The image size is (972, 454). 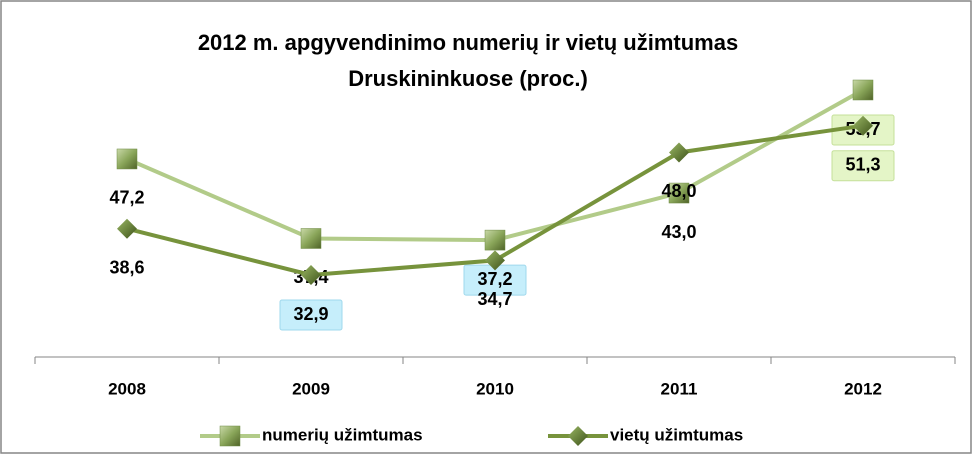 What do you see at coordinates (311, 388) in the screenshot?
I see `x-tick-label: 2009` at bounding box center [311, 388].